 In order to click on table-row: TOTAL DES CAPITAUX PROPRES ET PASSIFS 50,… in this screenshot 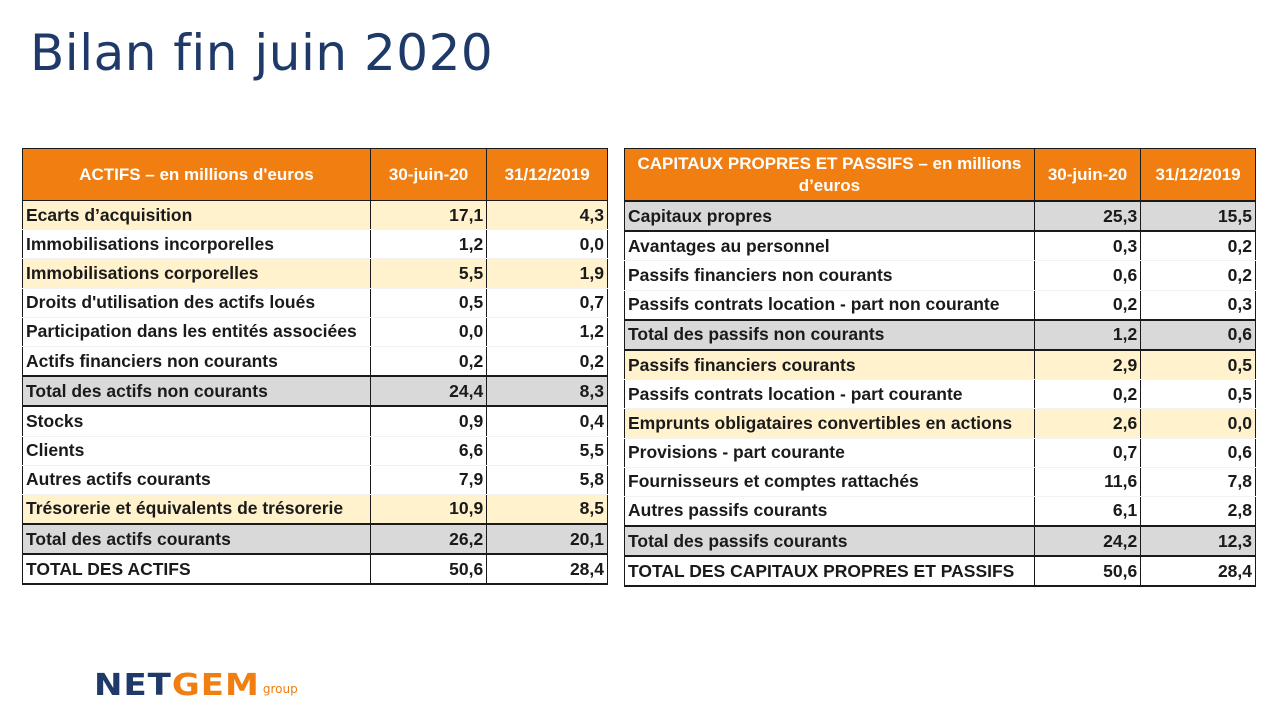, I will do `click(940, 571)`.